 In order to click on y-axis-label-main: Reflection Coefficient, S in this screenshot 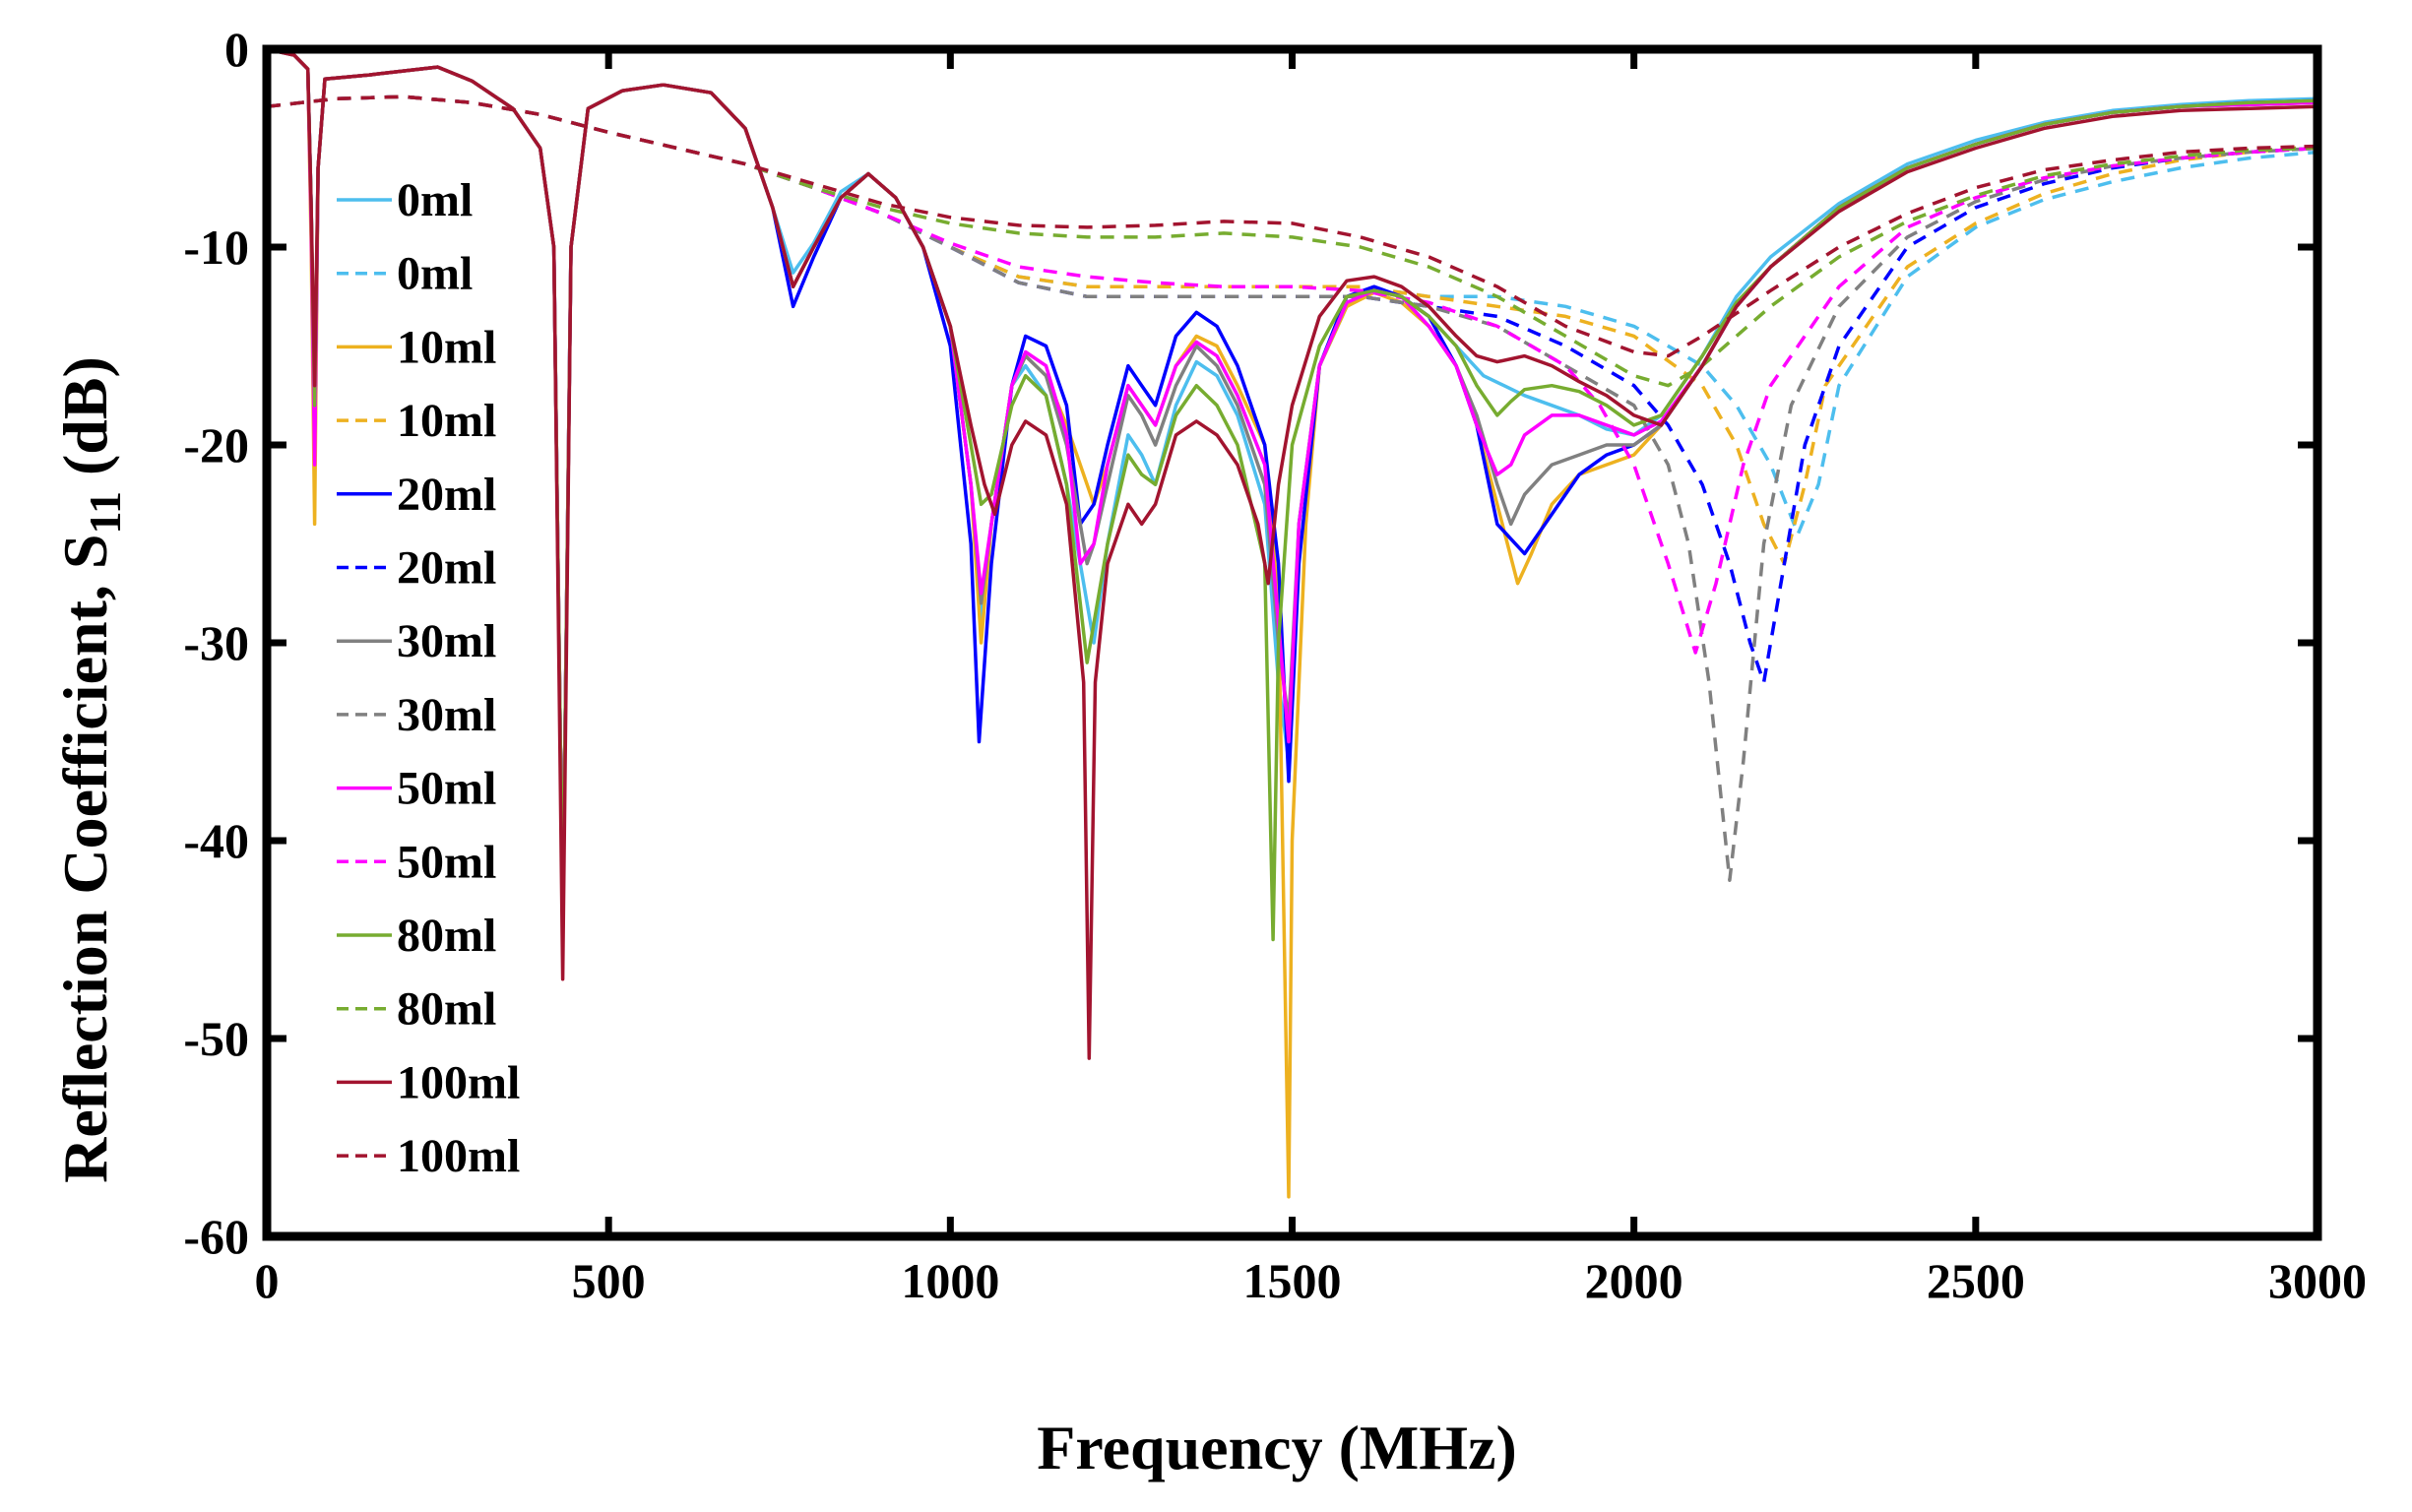, I will do `click(85, 859)`.